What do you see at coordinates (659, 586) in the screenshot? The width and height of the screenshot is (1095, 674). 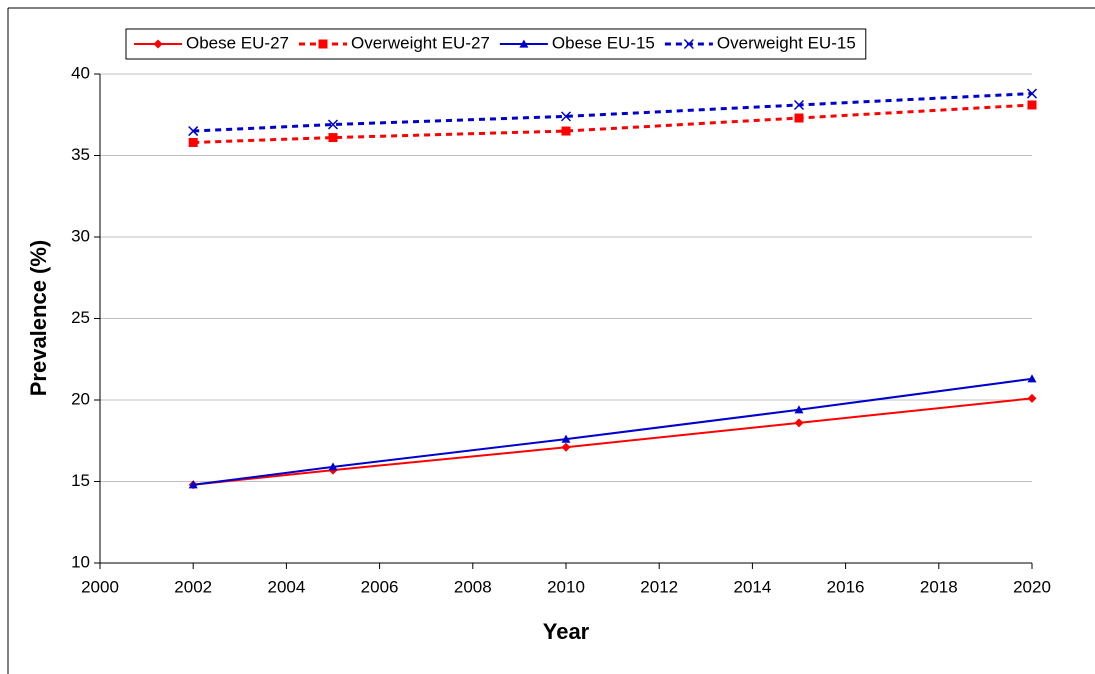 I see `x-tick-label: 2012` at bounding box center [659, 586].